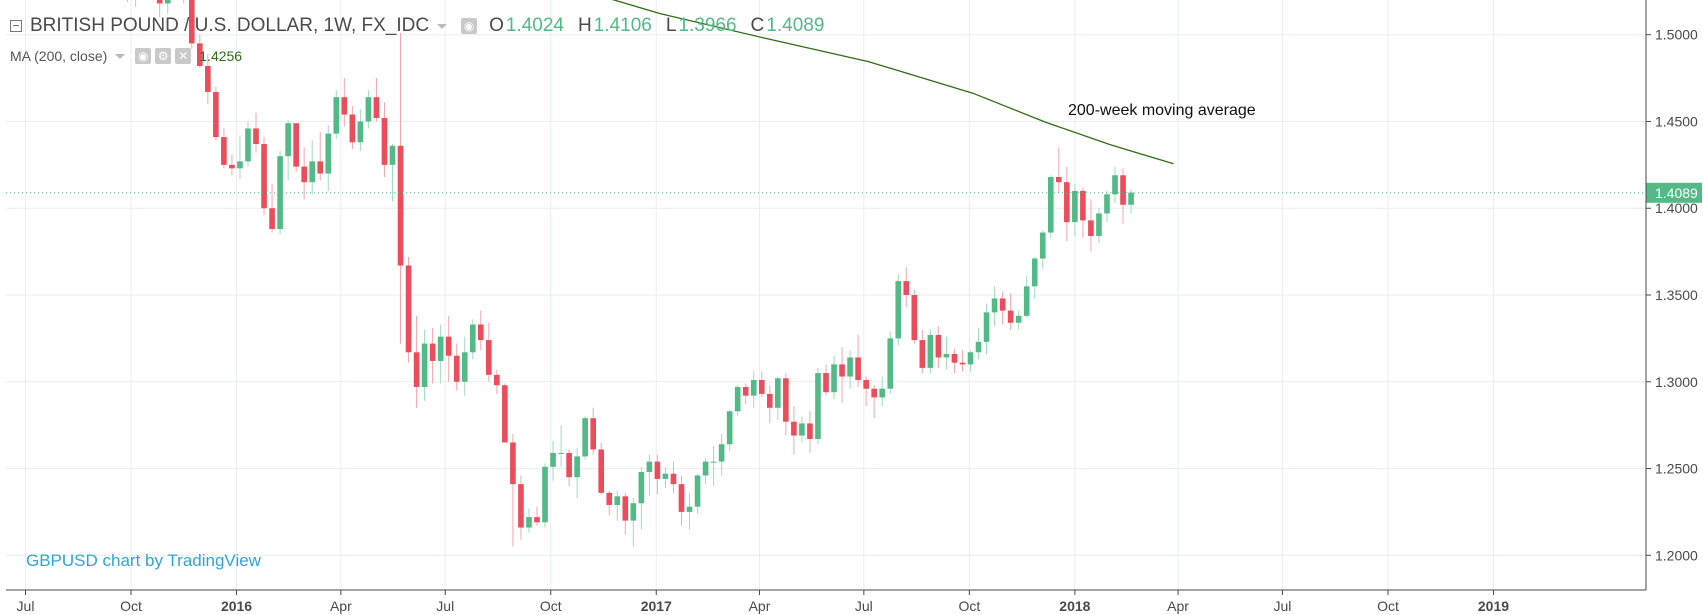 The height and width of the screenshot is (615, 1703). Describe the element at coordinates (16, 26) in the screenshot. I see `collapse-square-icon` at that location.